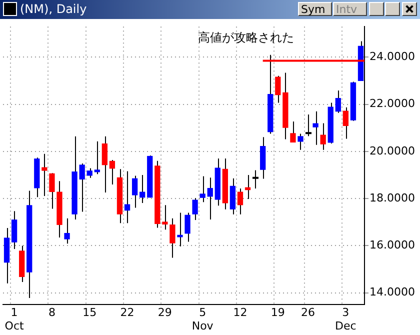  Describe the element at coordinates (393, 103) in the screenshot. I see `y-tick-label: 22.0000` at that location.